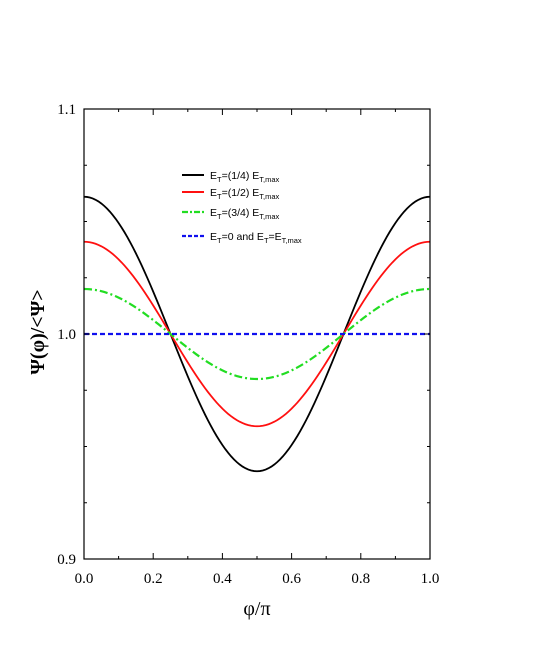 Image resolution: width=545 pixels, height=654 pixels. What do you see at coordinates (291, 579) in the screenshot?
I see `x-tick-label: 0.6` at bounding box center [291, 579].